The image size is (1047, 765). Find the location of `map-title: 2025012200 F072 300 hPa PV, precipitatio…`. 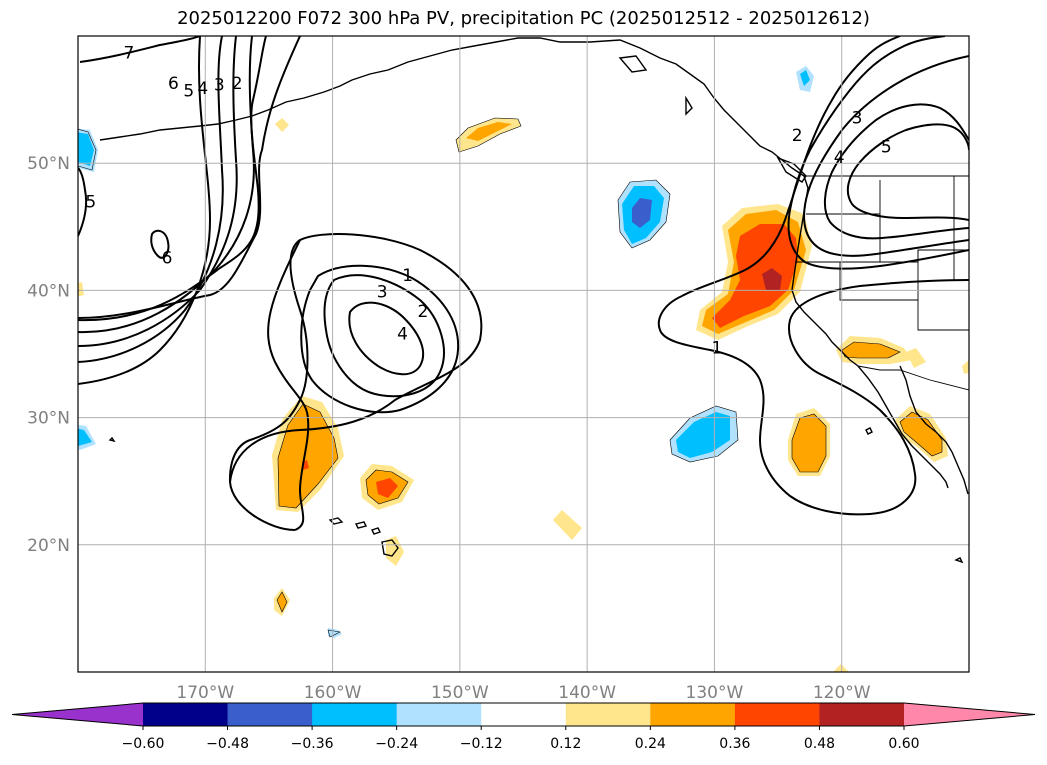

map-title: 2025012200 F072 300 hPa PV, precipitatio… is located at coordinates (523, 18).